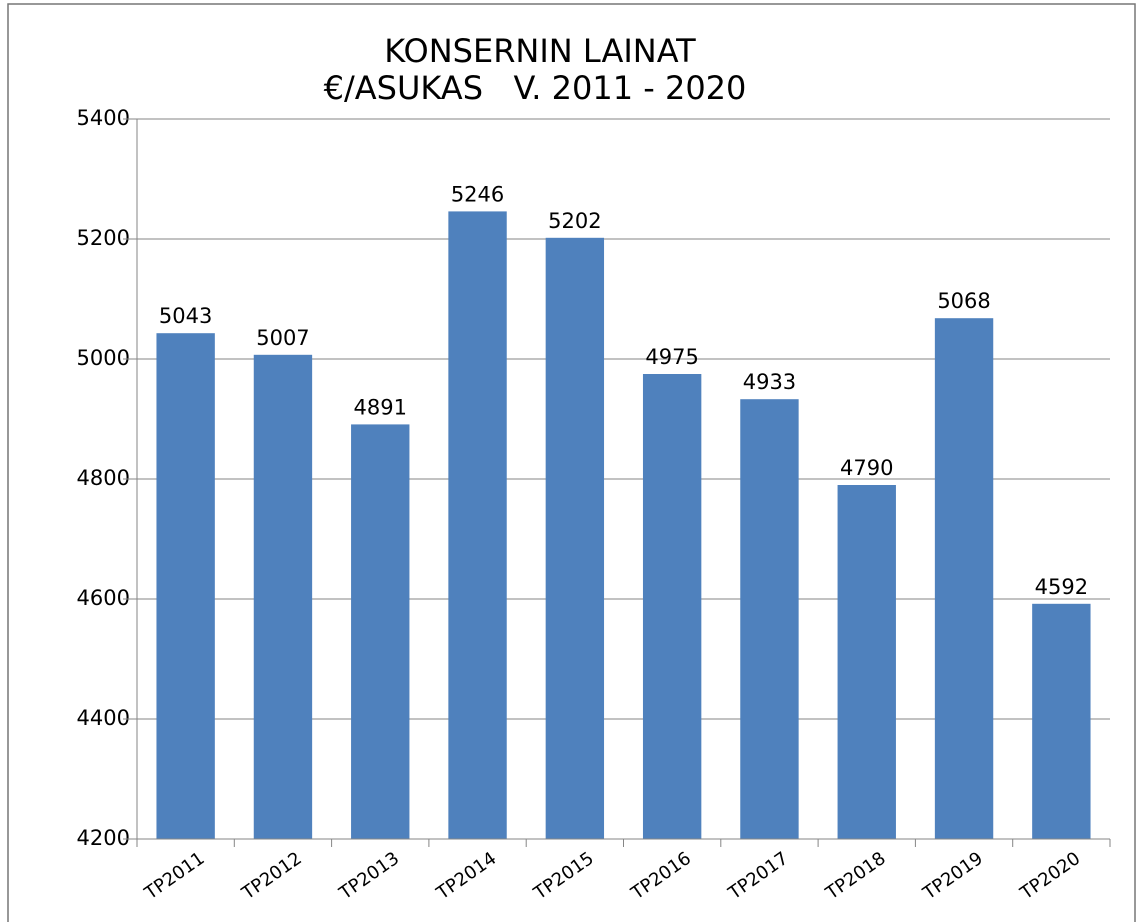 The width and height of the screenshot is (1141, 922). Describe the element at coordinates (103, 598) in the screenshot. I see `y-tick-label: 4600` at that location.